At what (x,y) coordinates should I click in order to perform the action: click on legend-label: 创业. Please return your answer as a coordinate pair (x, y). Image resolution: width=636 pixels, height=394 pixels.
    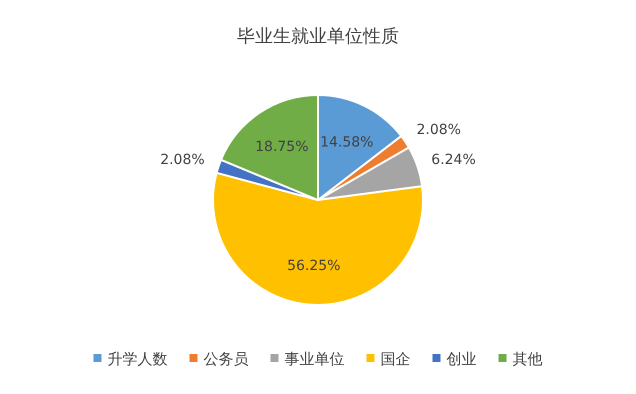
    Looking at the image, I should click on (461, 359).